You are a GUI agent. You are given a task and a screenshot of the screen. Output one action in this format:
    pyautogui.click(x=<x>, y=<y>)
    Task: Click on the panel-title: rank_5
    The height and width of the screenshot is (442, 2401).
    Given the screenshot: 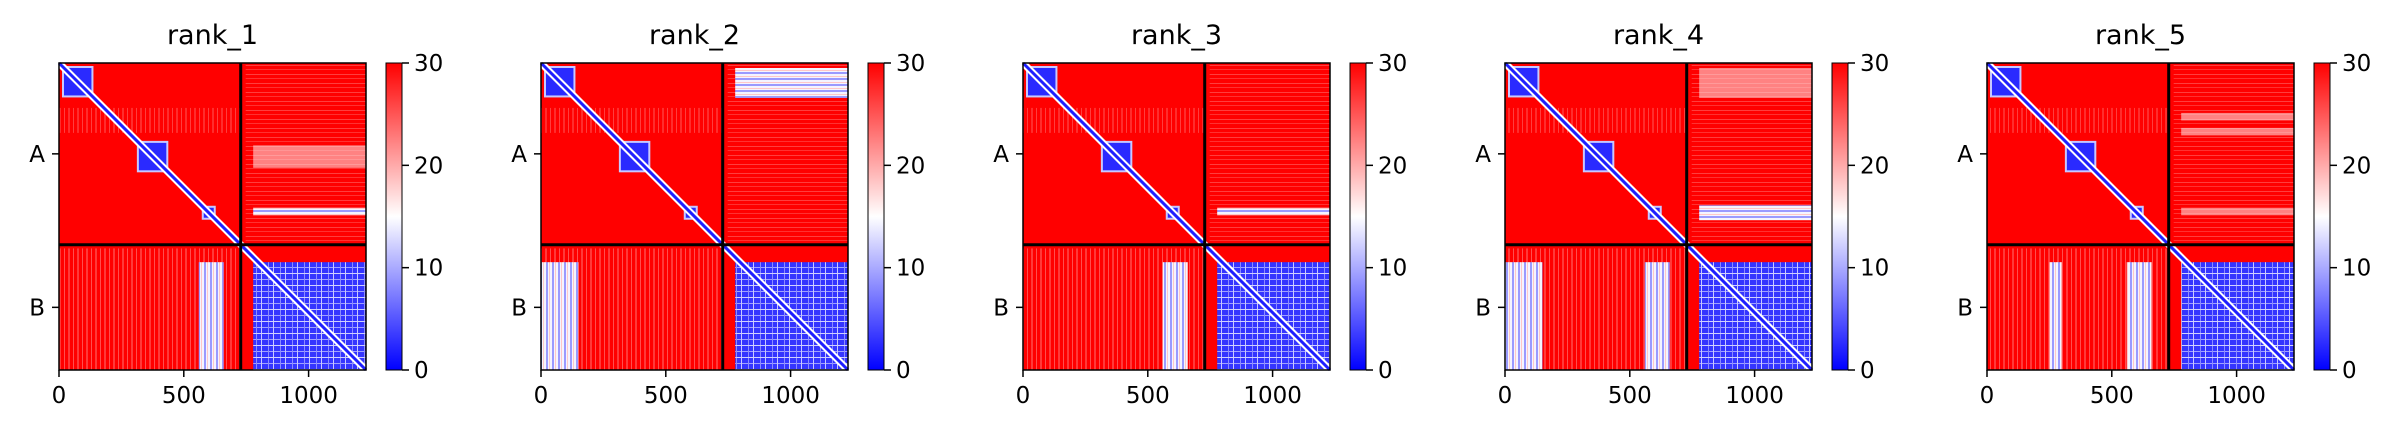 What is the action you would take?
    pyautogui.click(x=2140, y=35)
    